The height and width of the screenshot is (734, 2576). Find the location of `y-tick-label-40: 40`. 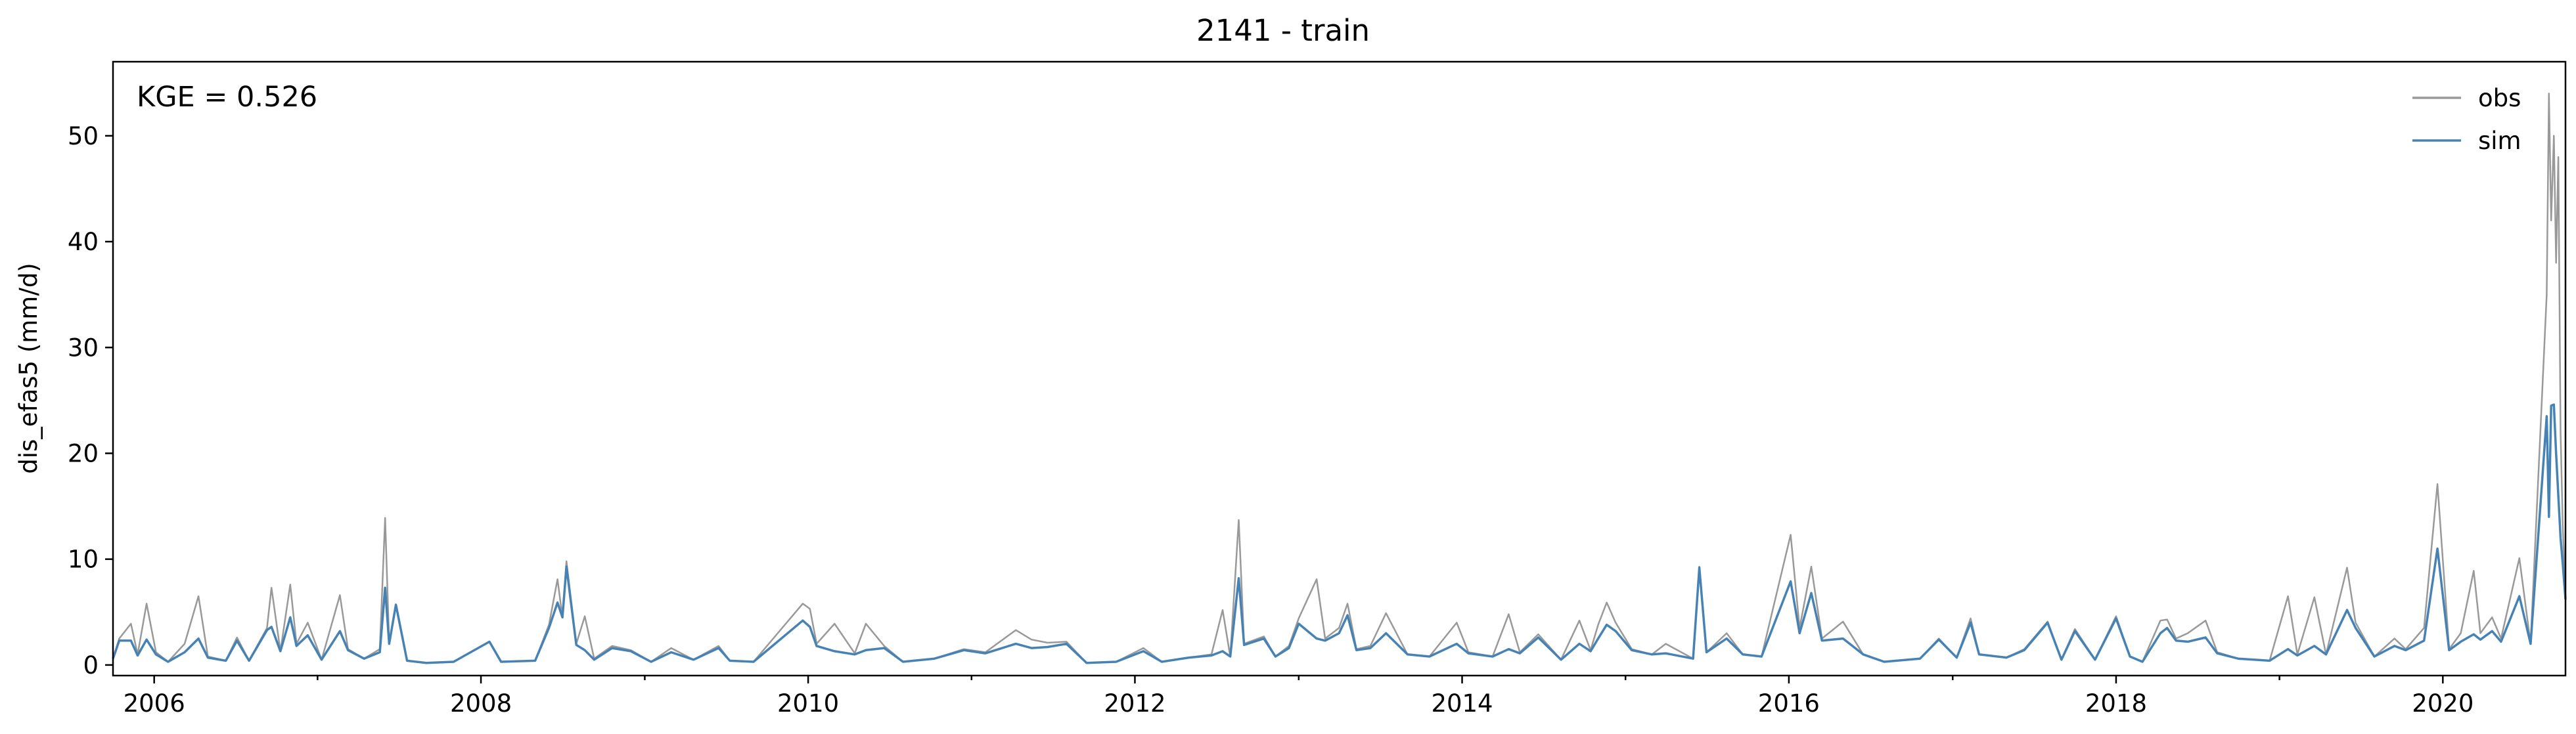

y-tick-label-40: 40 is located at coordinates (83, 242).